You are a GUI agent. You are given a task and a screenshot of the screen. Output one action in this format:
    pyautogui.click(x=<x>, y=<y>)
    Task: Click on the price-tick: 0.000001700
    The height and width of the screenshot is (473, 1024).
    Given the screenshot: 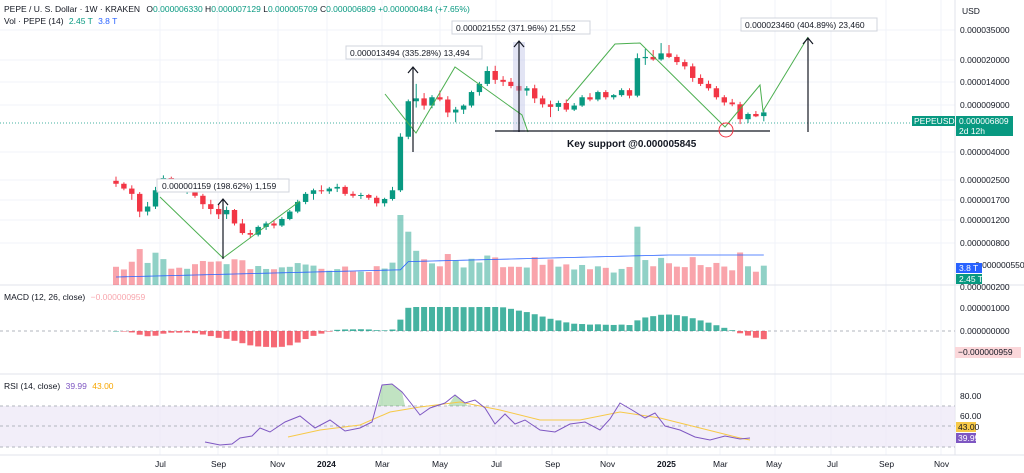 What is the action you would take?
    pyautogui.click(x=985, y=200)
    